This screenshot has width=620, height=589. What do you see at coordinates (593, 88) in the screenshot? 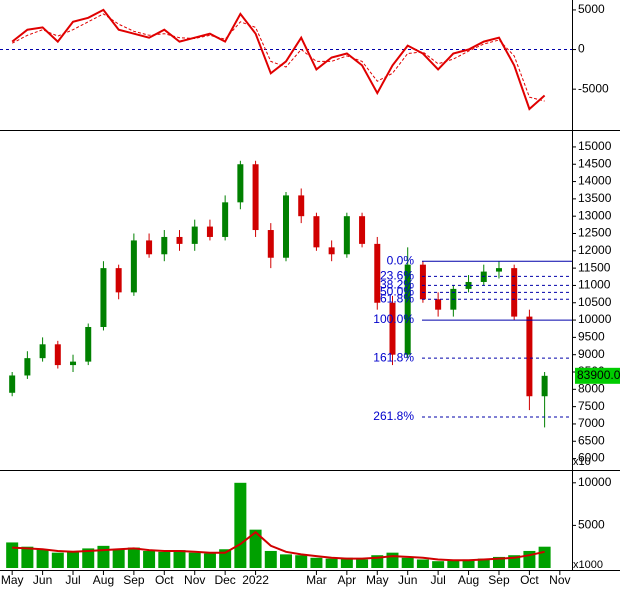
I see `y-tick-label: -5000` at bounding box center [593, 88].